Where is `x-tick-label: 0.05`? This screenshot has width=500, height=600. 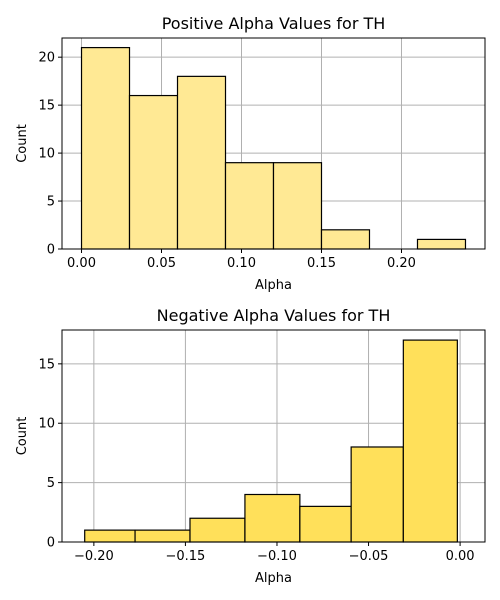 x-tick-label: 0.05 is located at coordinates (161, 263).